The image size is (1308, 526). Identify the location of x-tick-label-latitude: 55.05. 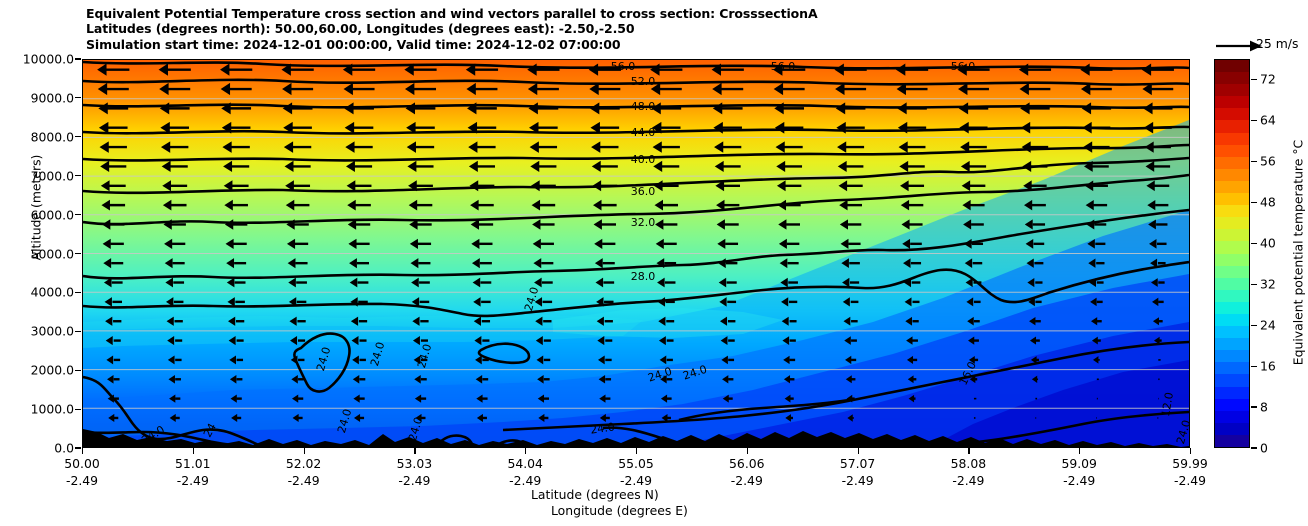
(636, 463).